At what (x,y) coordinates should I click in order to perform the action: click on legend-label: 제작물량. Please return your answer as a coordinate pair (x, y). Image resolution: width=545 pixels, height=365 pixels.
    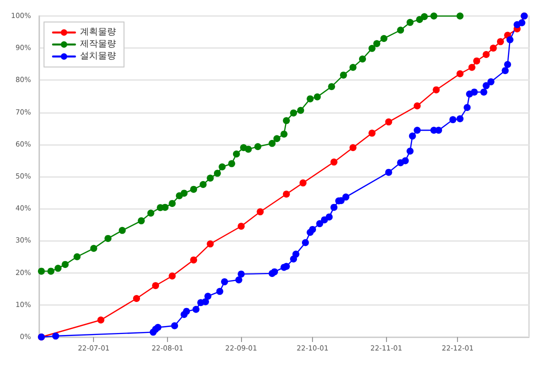
    Looking at the image, I should click on (98, 45).